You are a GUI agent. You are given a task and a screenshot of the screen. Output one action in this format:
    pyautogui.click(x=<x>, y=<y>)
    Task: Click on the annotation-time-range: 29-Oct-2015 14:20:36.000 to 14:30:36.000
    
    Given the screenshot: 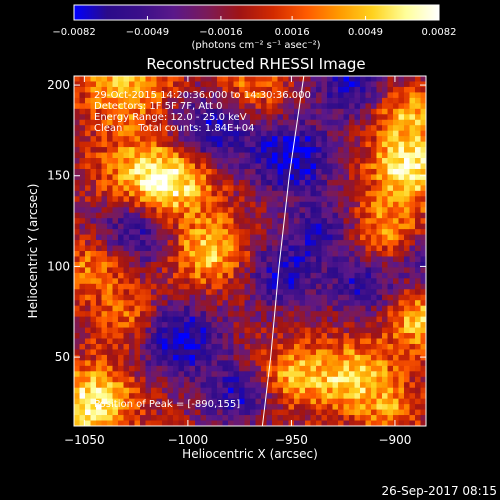 What is the action you would take?
    pyautogui.click(x=202, y=95)
    